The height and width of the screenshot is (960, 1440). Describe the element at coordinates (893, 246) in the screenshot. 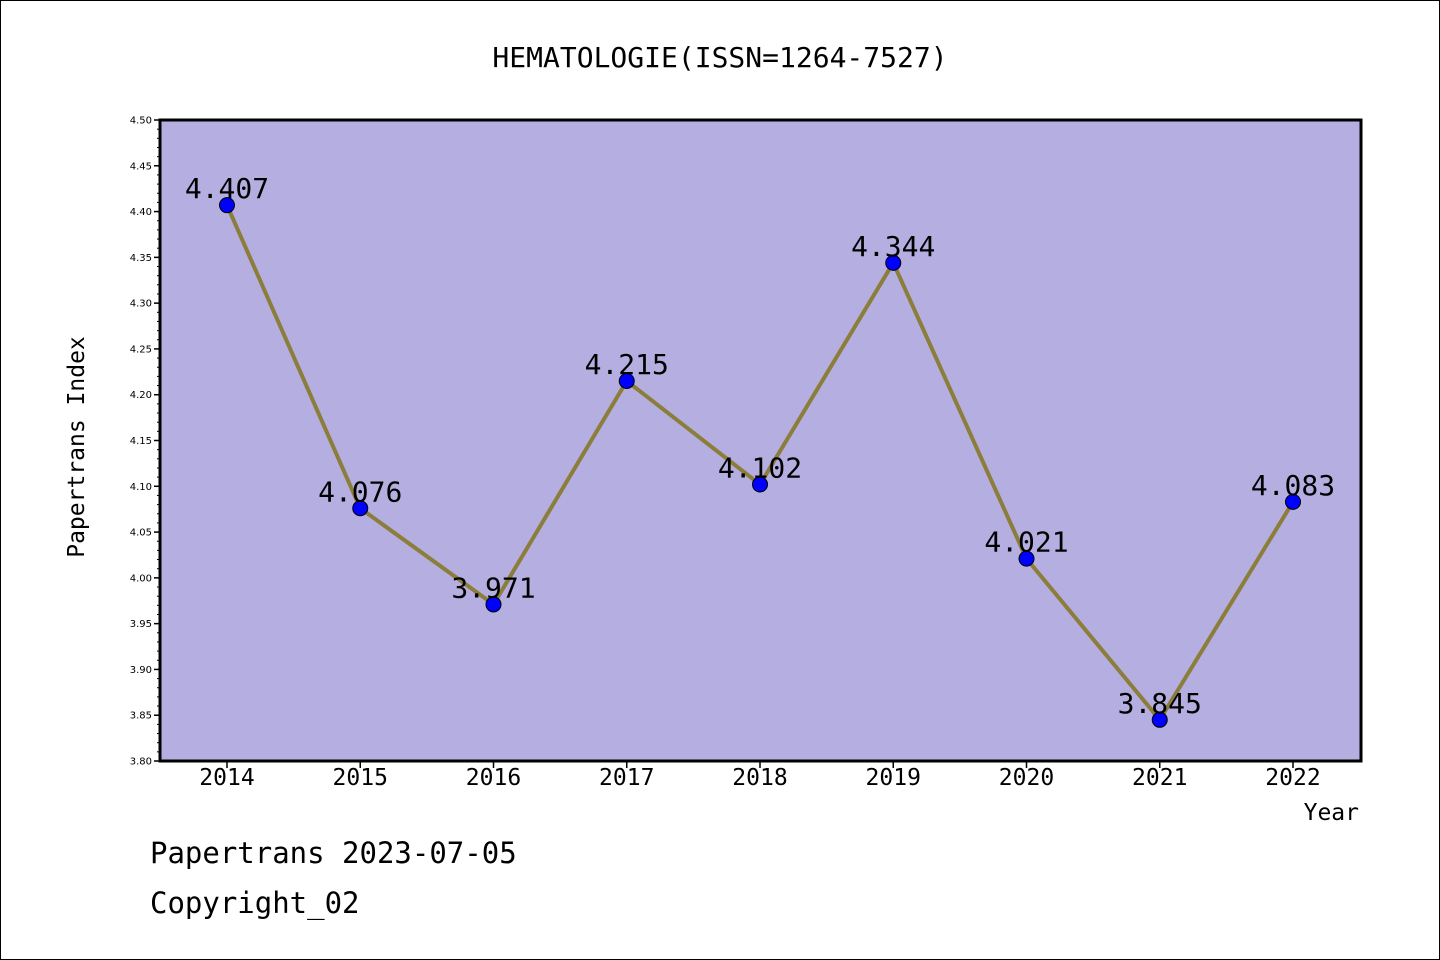

I see `data-label: 4.344` at that location.